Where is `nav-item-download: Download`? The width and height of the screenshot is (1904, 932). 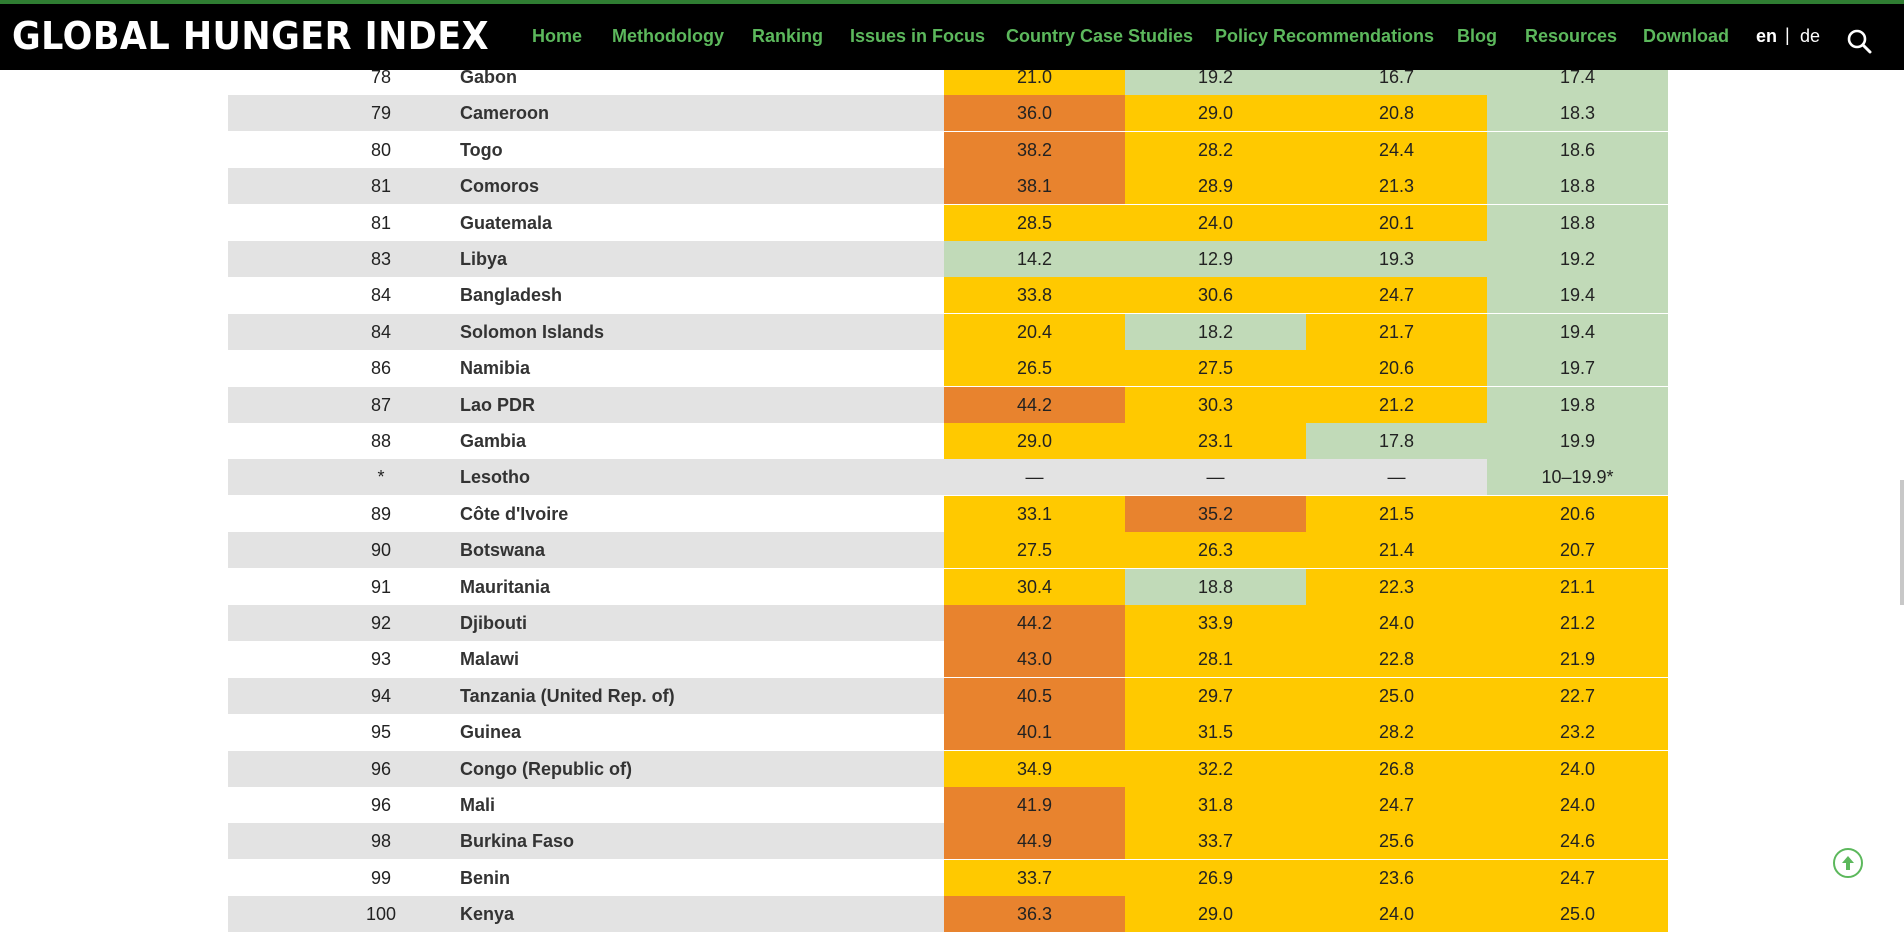 nav-item-download: Download is located at coordinates (1686, 36).